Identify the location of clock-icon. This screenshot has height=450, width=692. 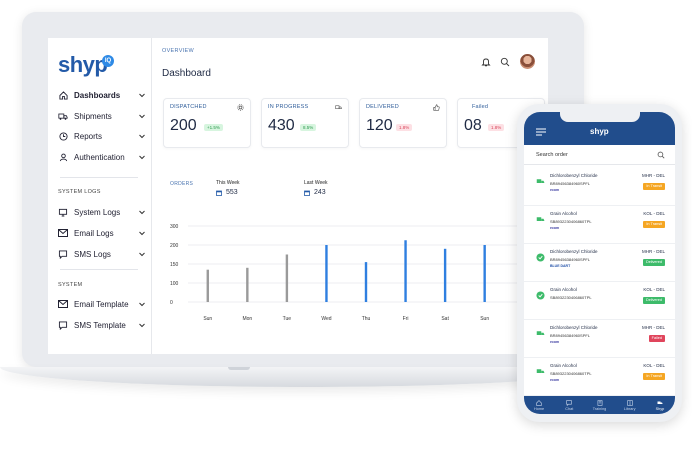
(63, 136).